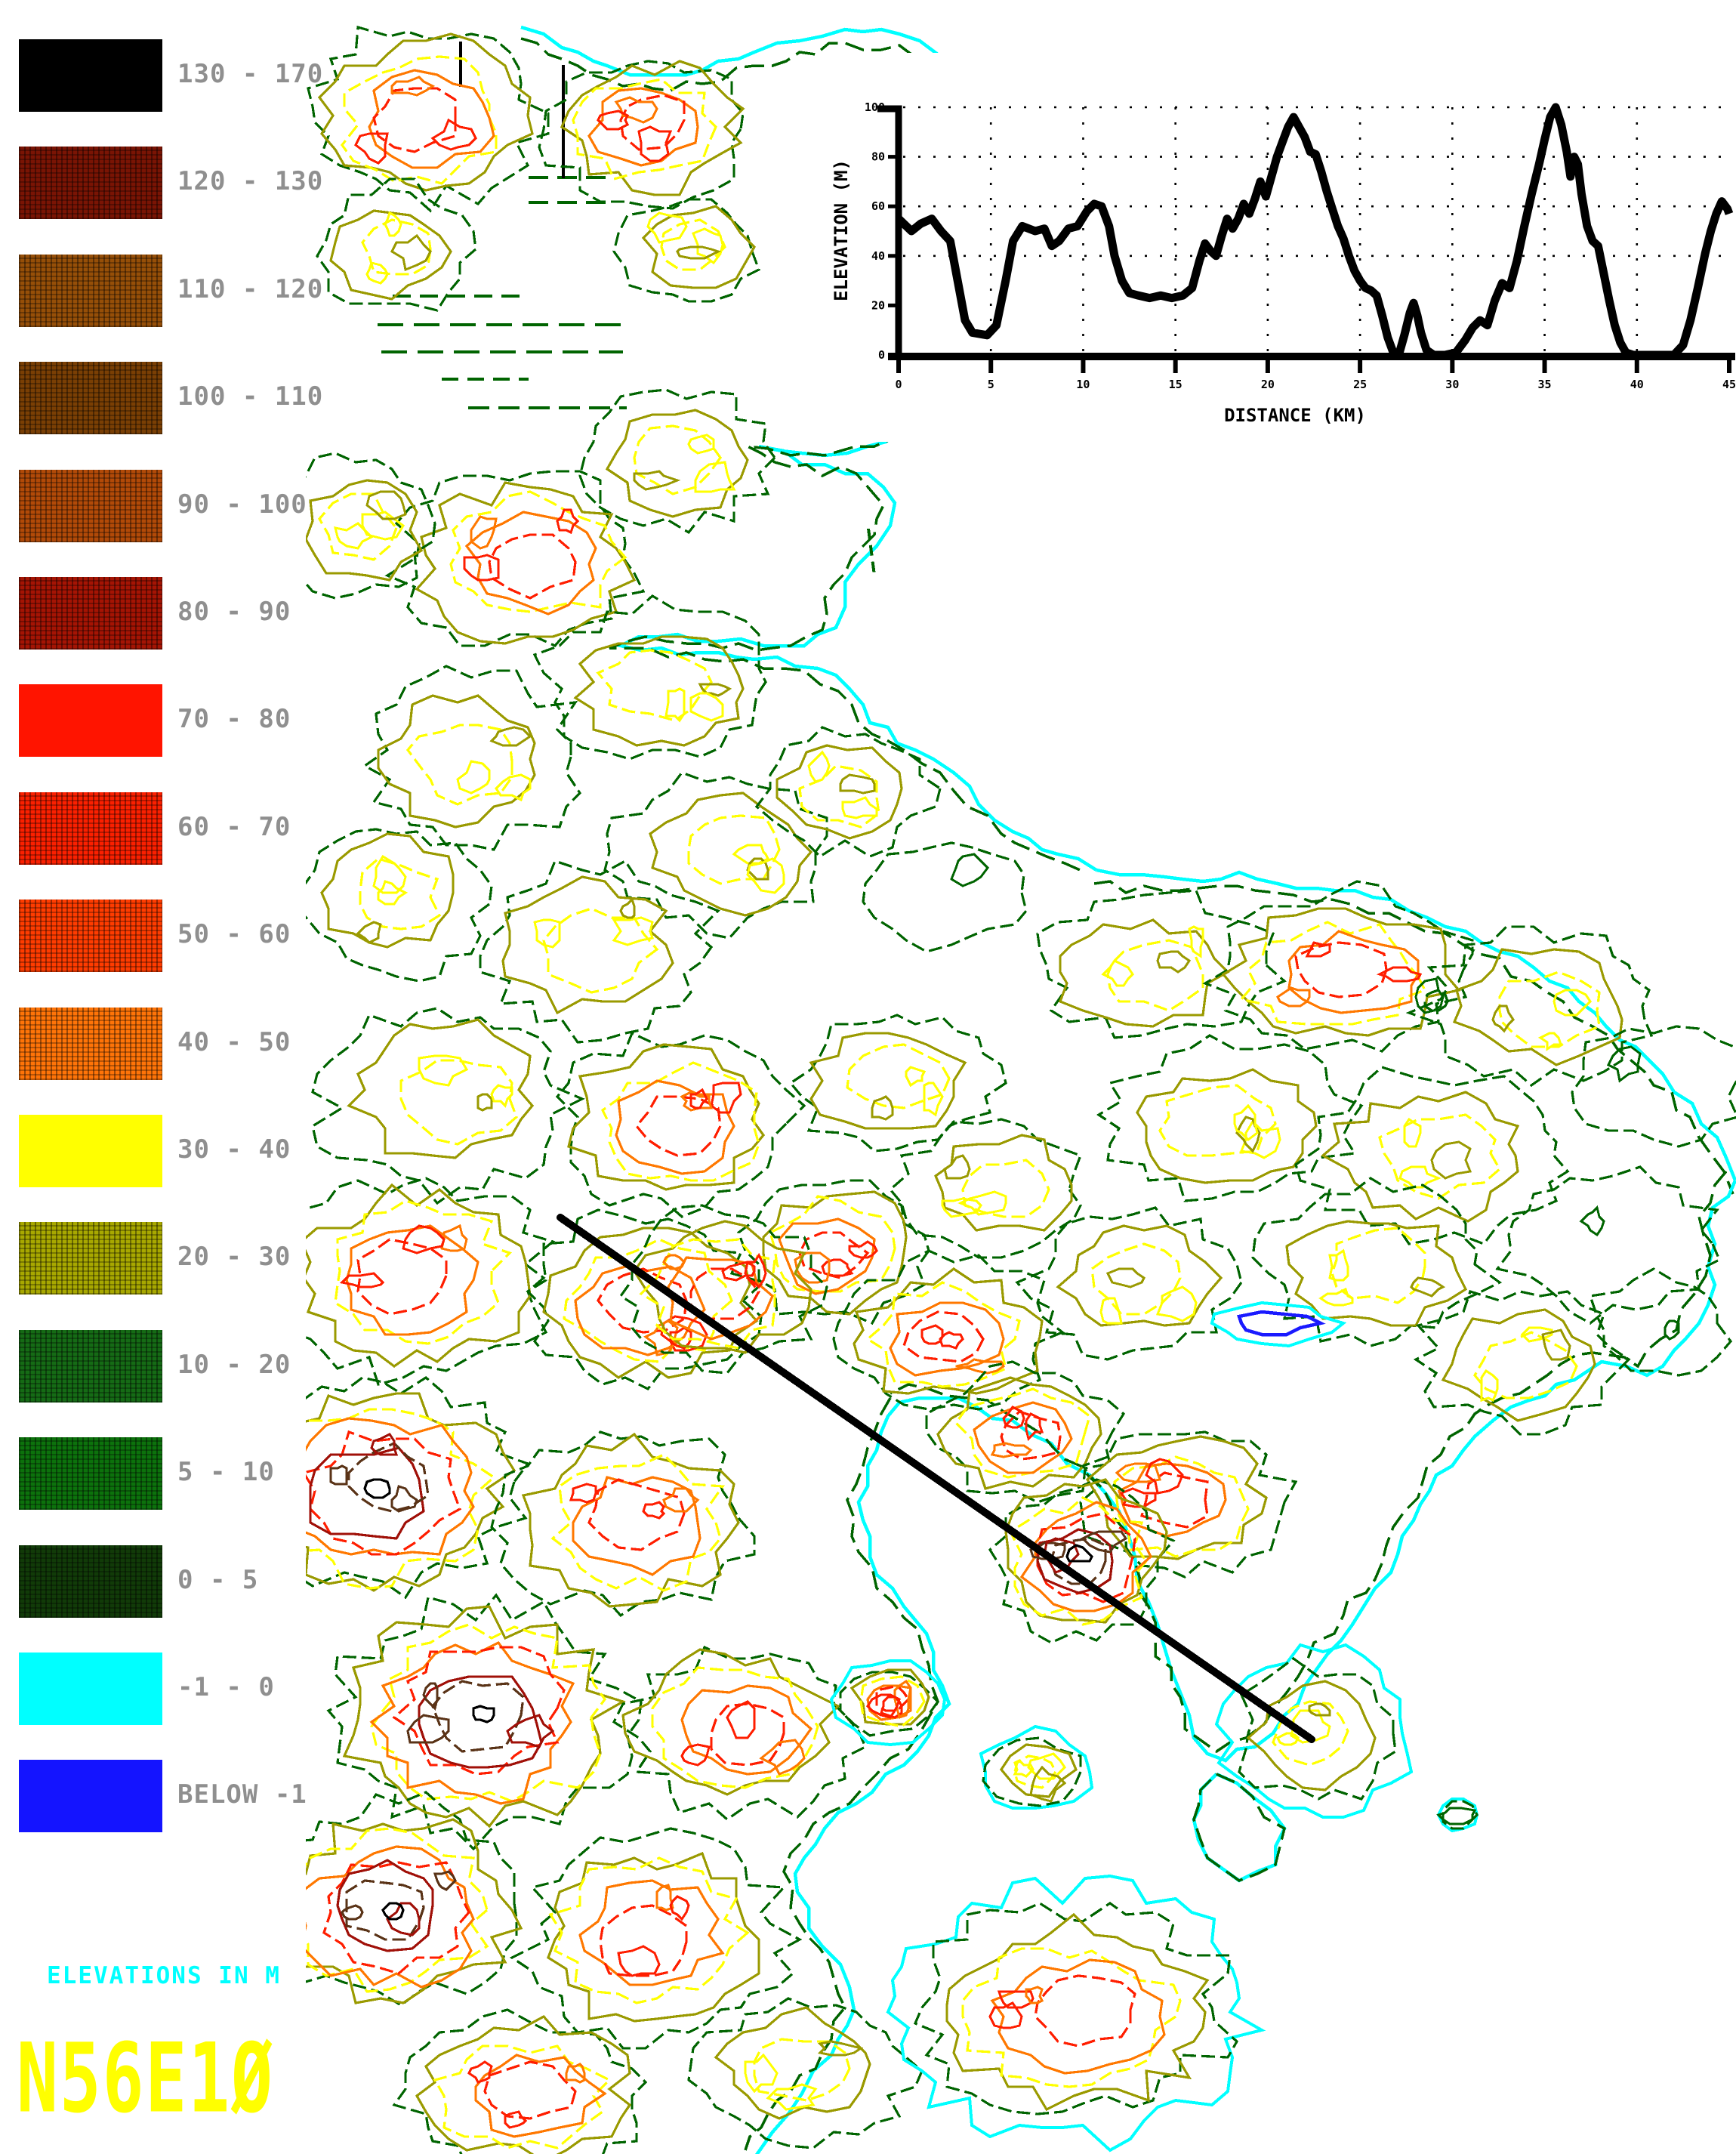  What do you see at coordinates (251, 397) in the screenshot?
I see `legend-range-label: 100 - 110` at bounding box center [251, 397].